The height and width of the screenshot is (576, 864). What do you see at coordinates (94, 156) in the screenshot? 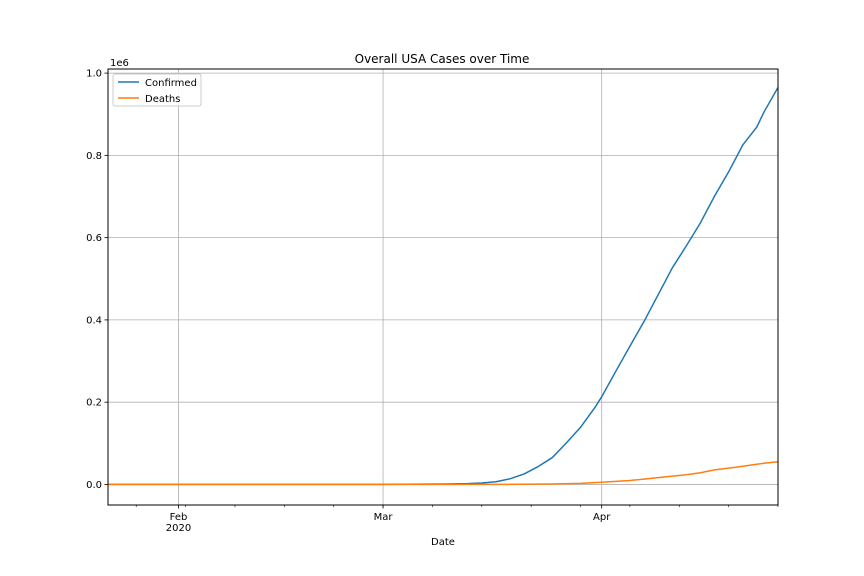
I see `y-tick-label: 0.8` at bounding box center [94, 156].